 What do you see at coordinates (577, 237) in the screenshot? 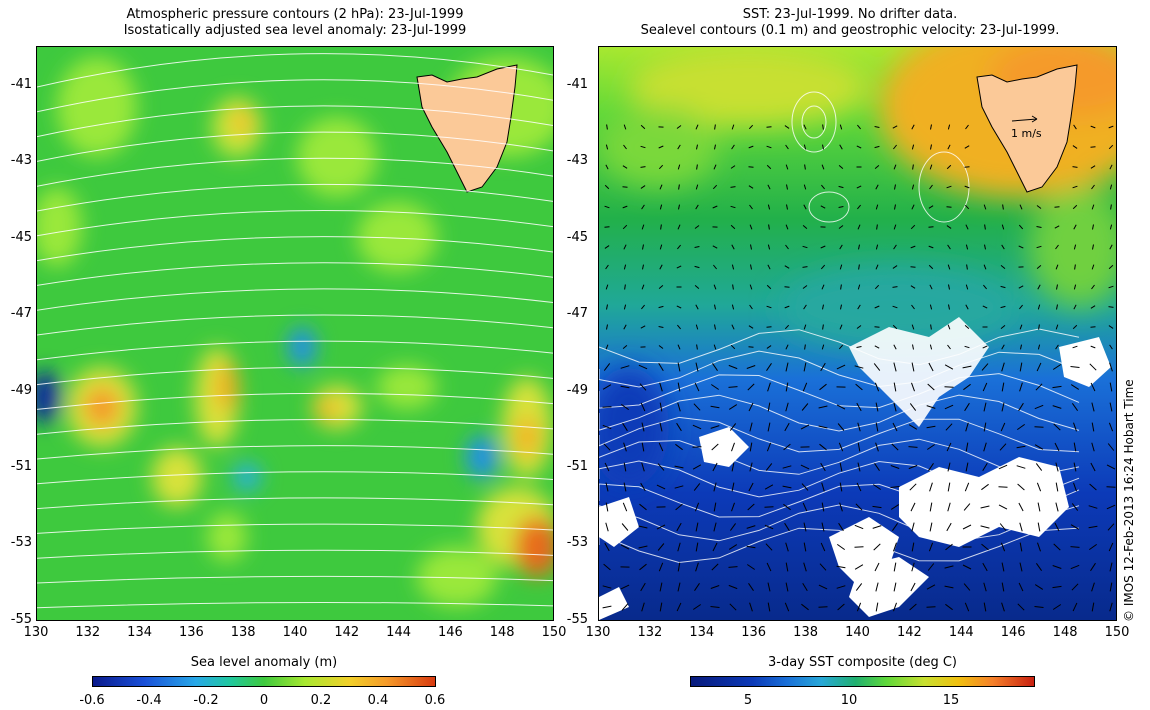
I see `lat-tick: -45` at bounding box center [577, 237].